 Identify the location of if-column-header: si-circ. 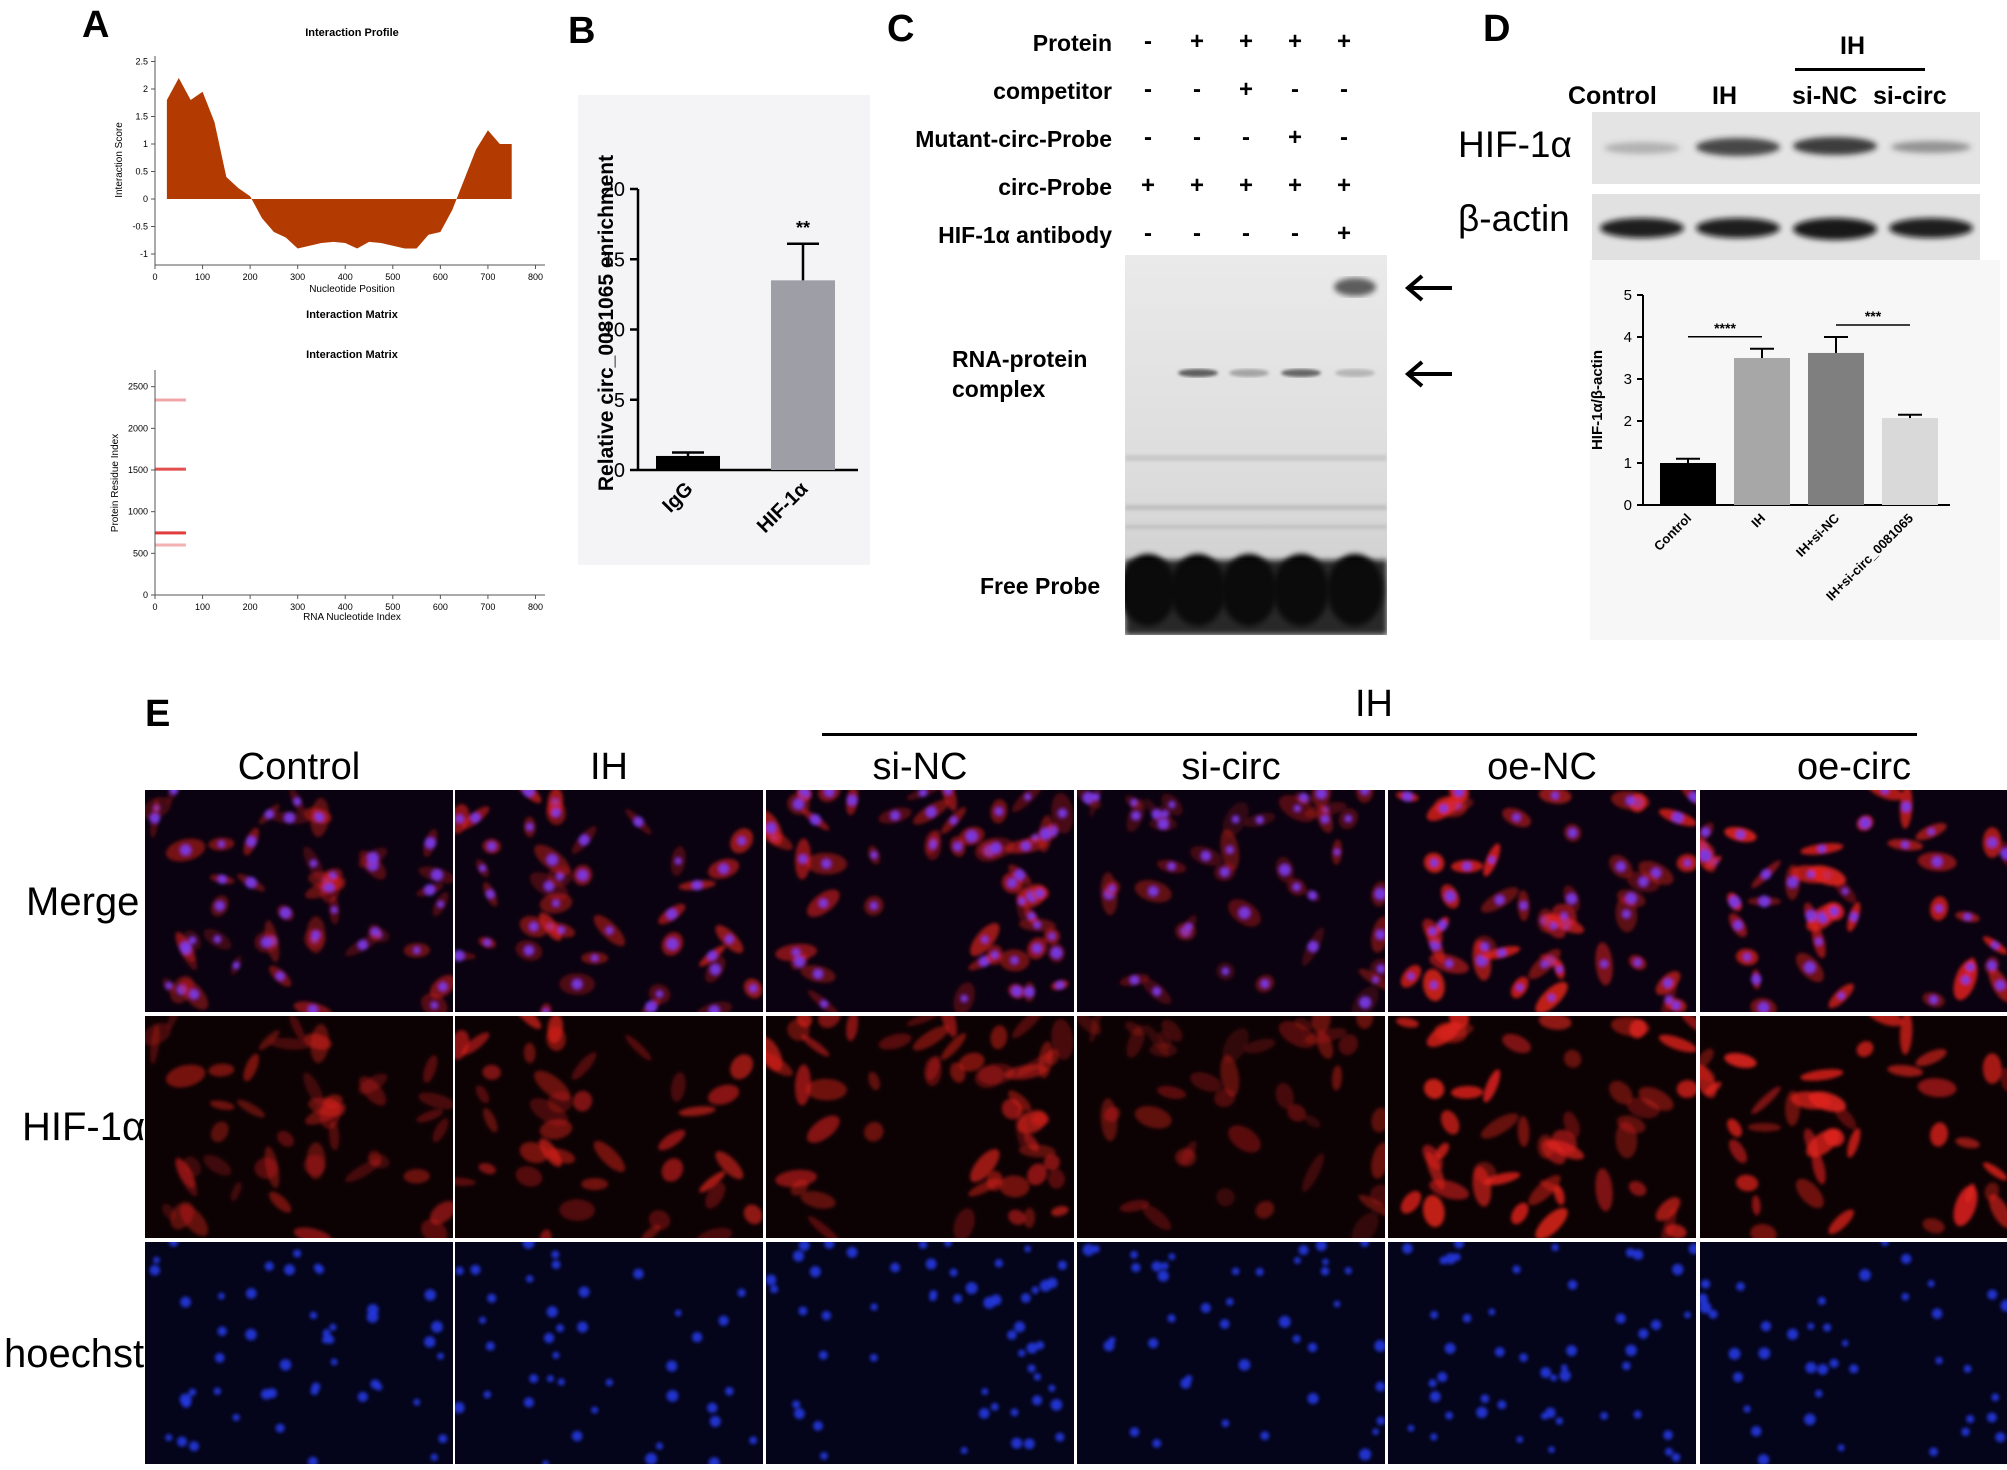
(1231, 767).